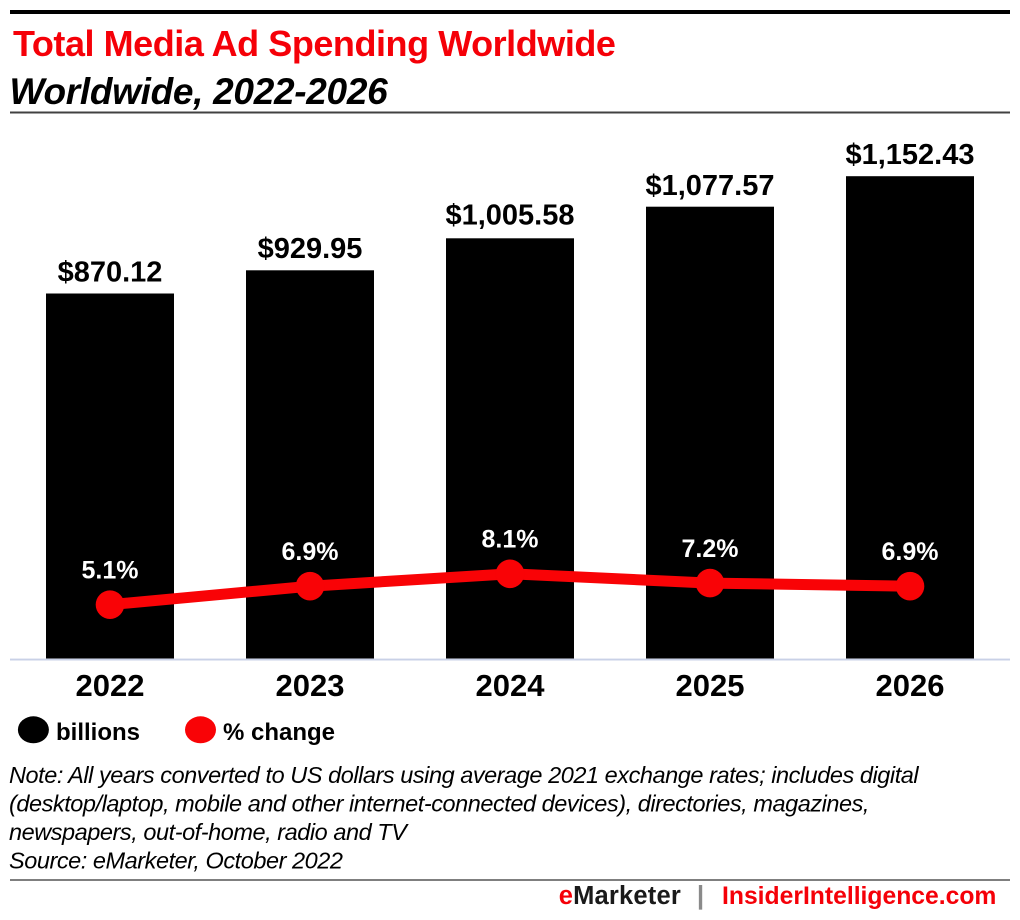  What do you see at coordinates (511, 685) in the screenshot?
I see `svg-text: 2024` at bounding box center [511, 685].